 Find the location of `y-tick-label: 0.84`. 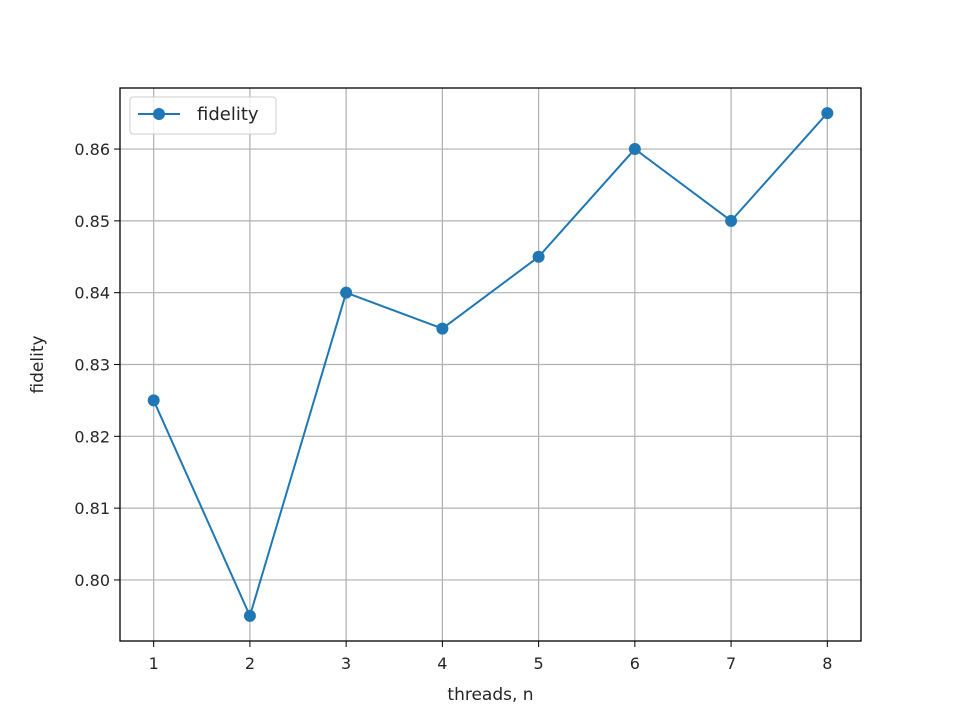

y-tick-label: 0.84 is located at coordinates (92, 293).